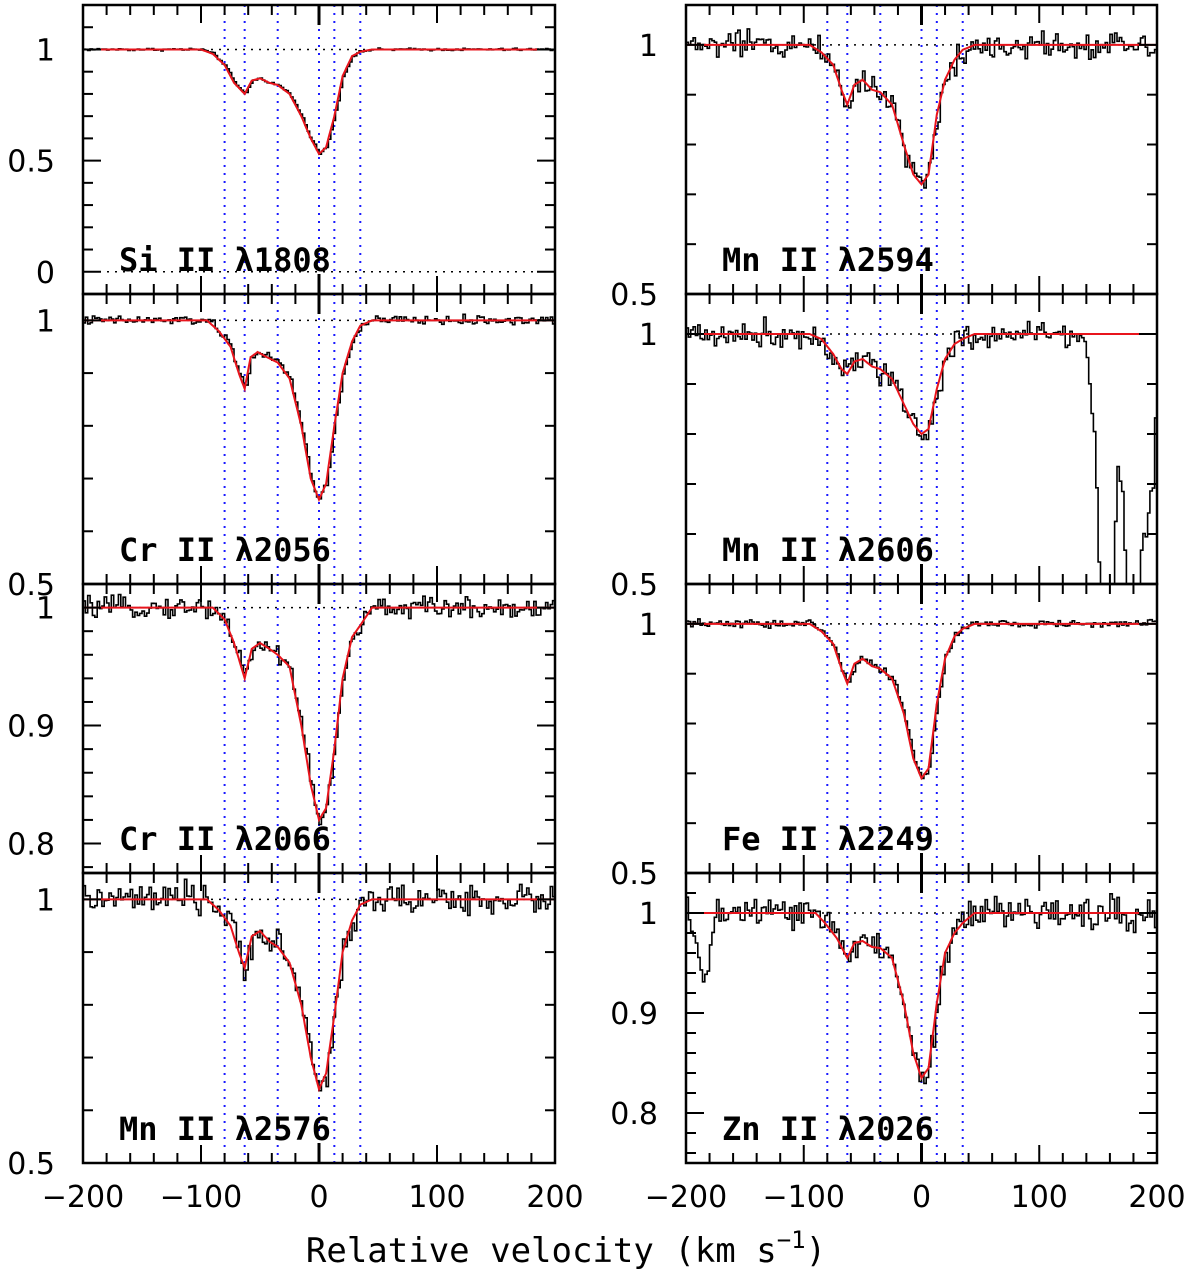 The height and width of the screenshot is (1280, 1200). I want to click on panel-4: 0.5 1 Mn II λ2576 −200 −100 0 100 200, so click(295, 1043).